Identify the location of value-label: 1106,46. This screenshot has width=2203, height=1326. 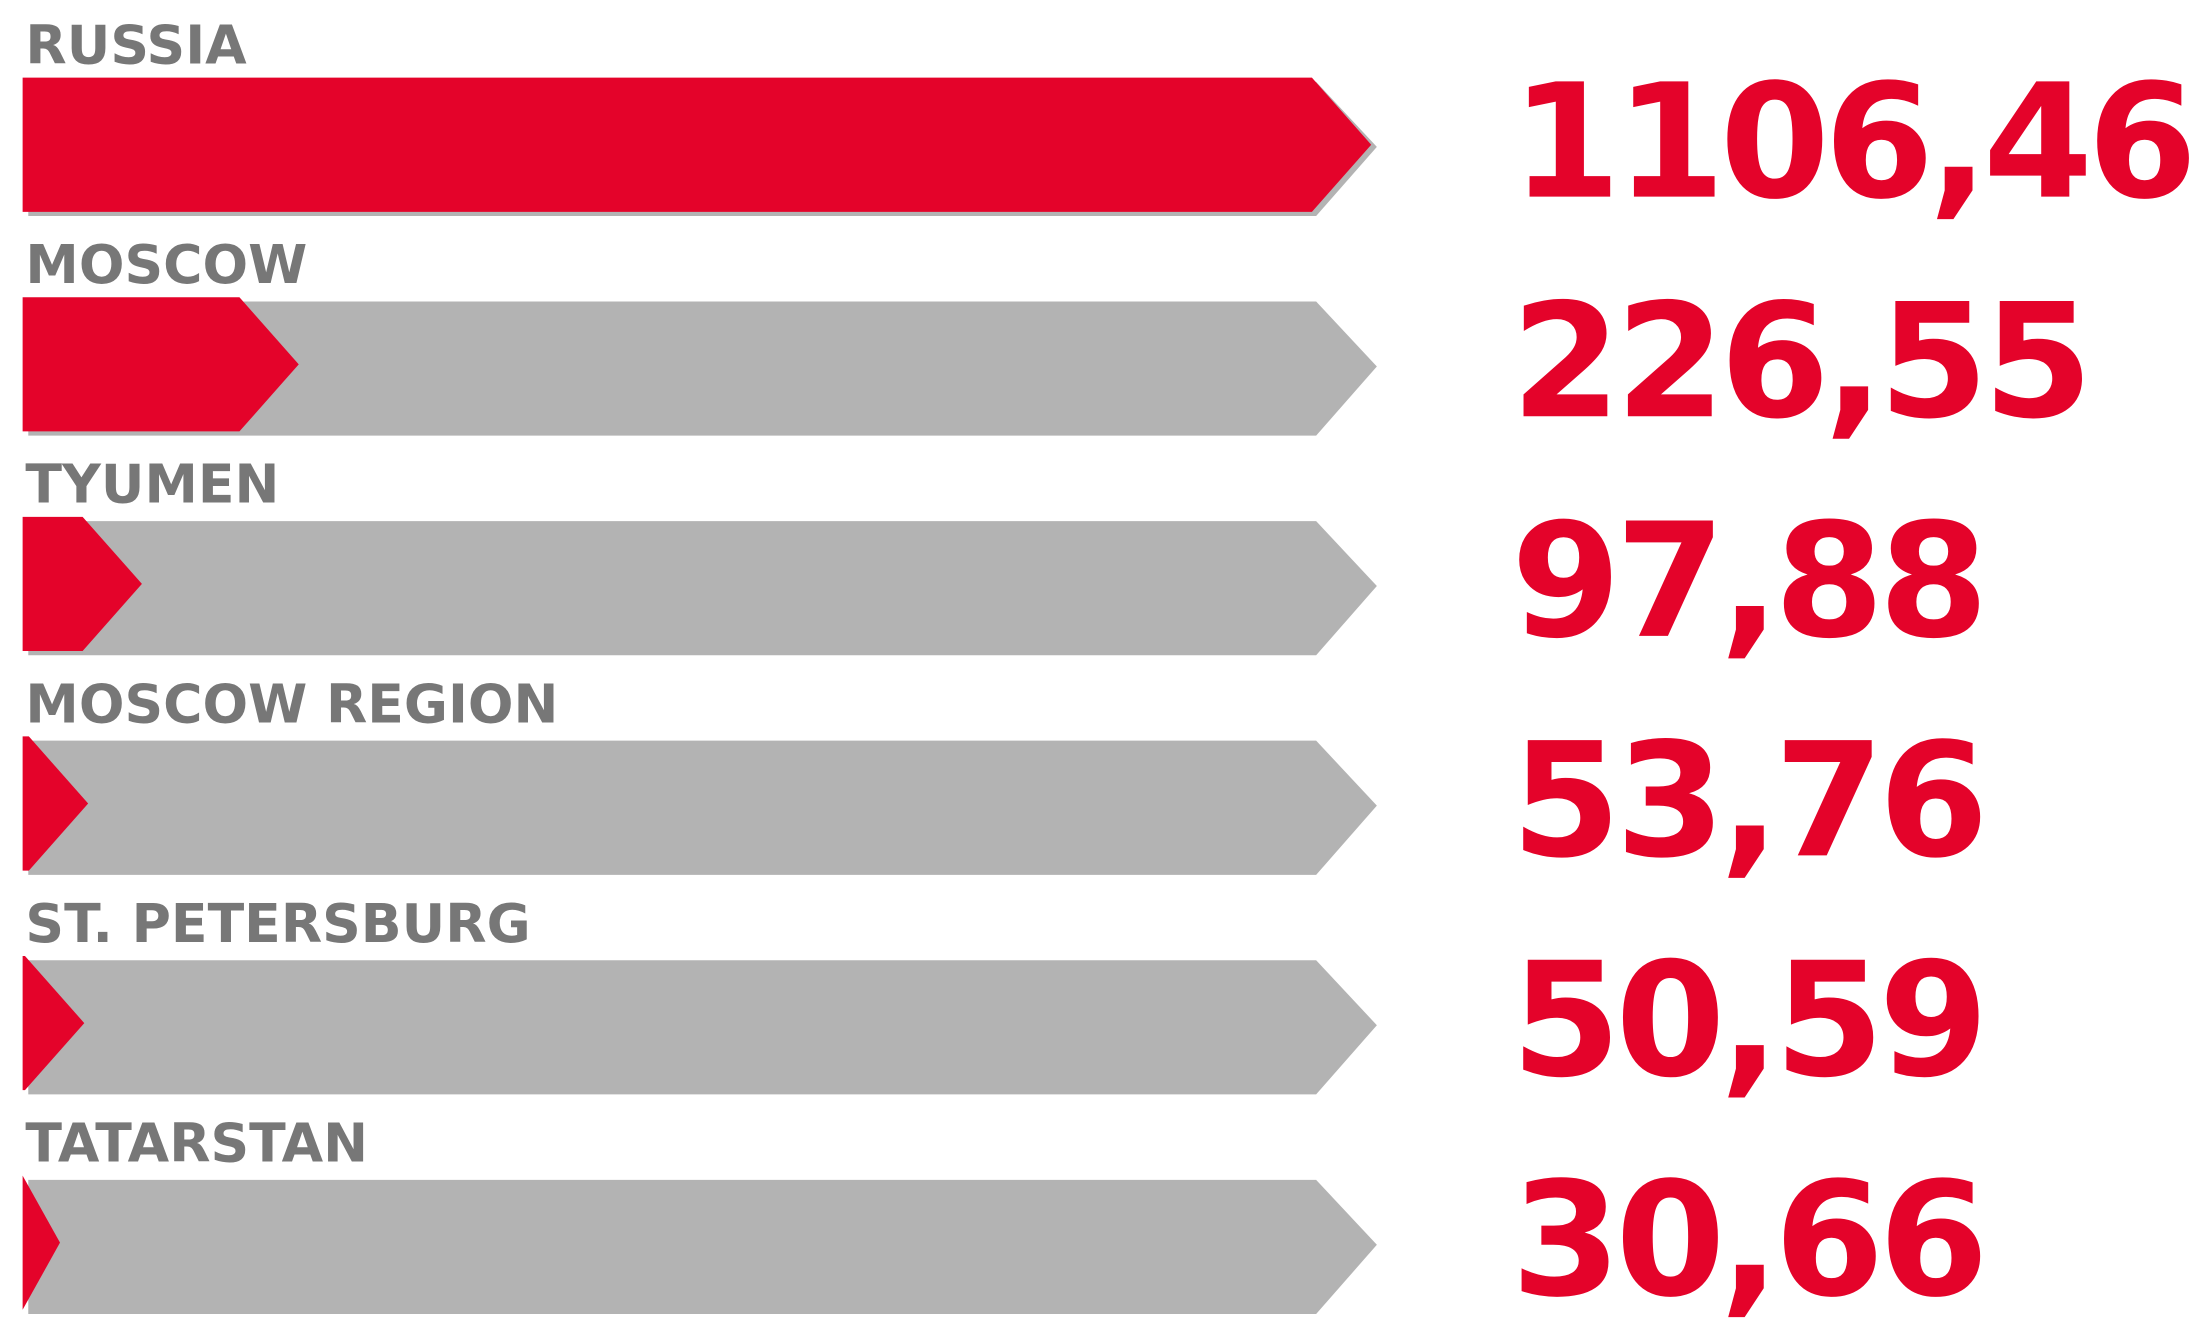
(1851, 143).